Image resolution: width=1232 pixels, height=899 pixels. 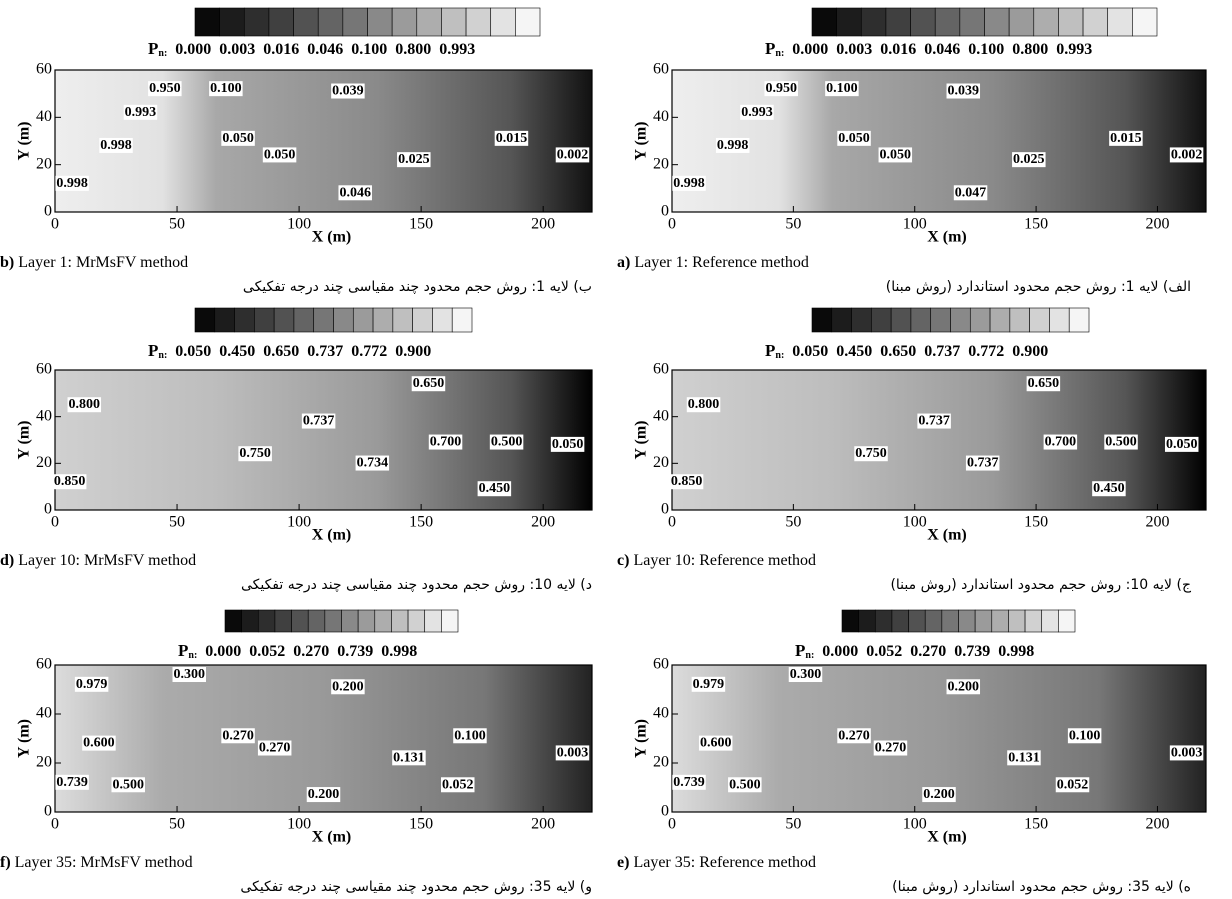 What do you see at coordinates (906, 351) in the screenshot?
I see `legend: Pn: 0.050 0.450 0.650 0.737 0.772 0.900` at bounding box center [906, 351].